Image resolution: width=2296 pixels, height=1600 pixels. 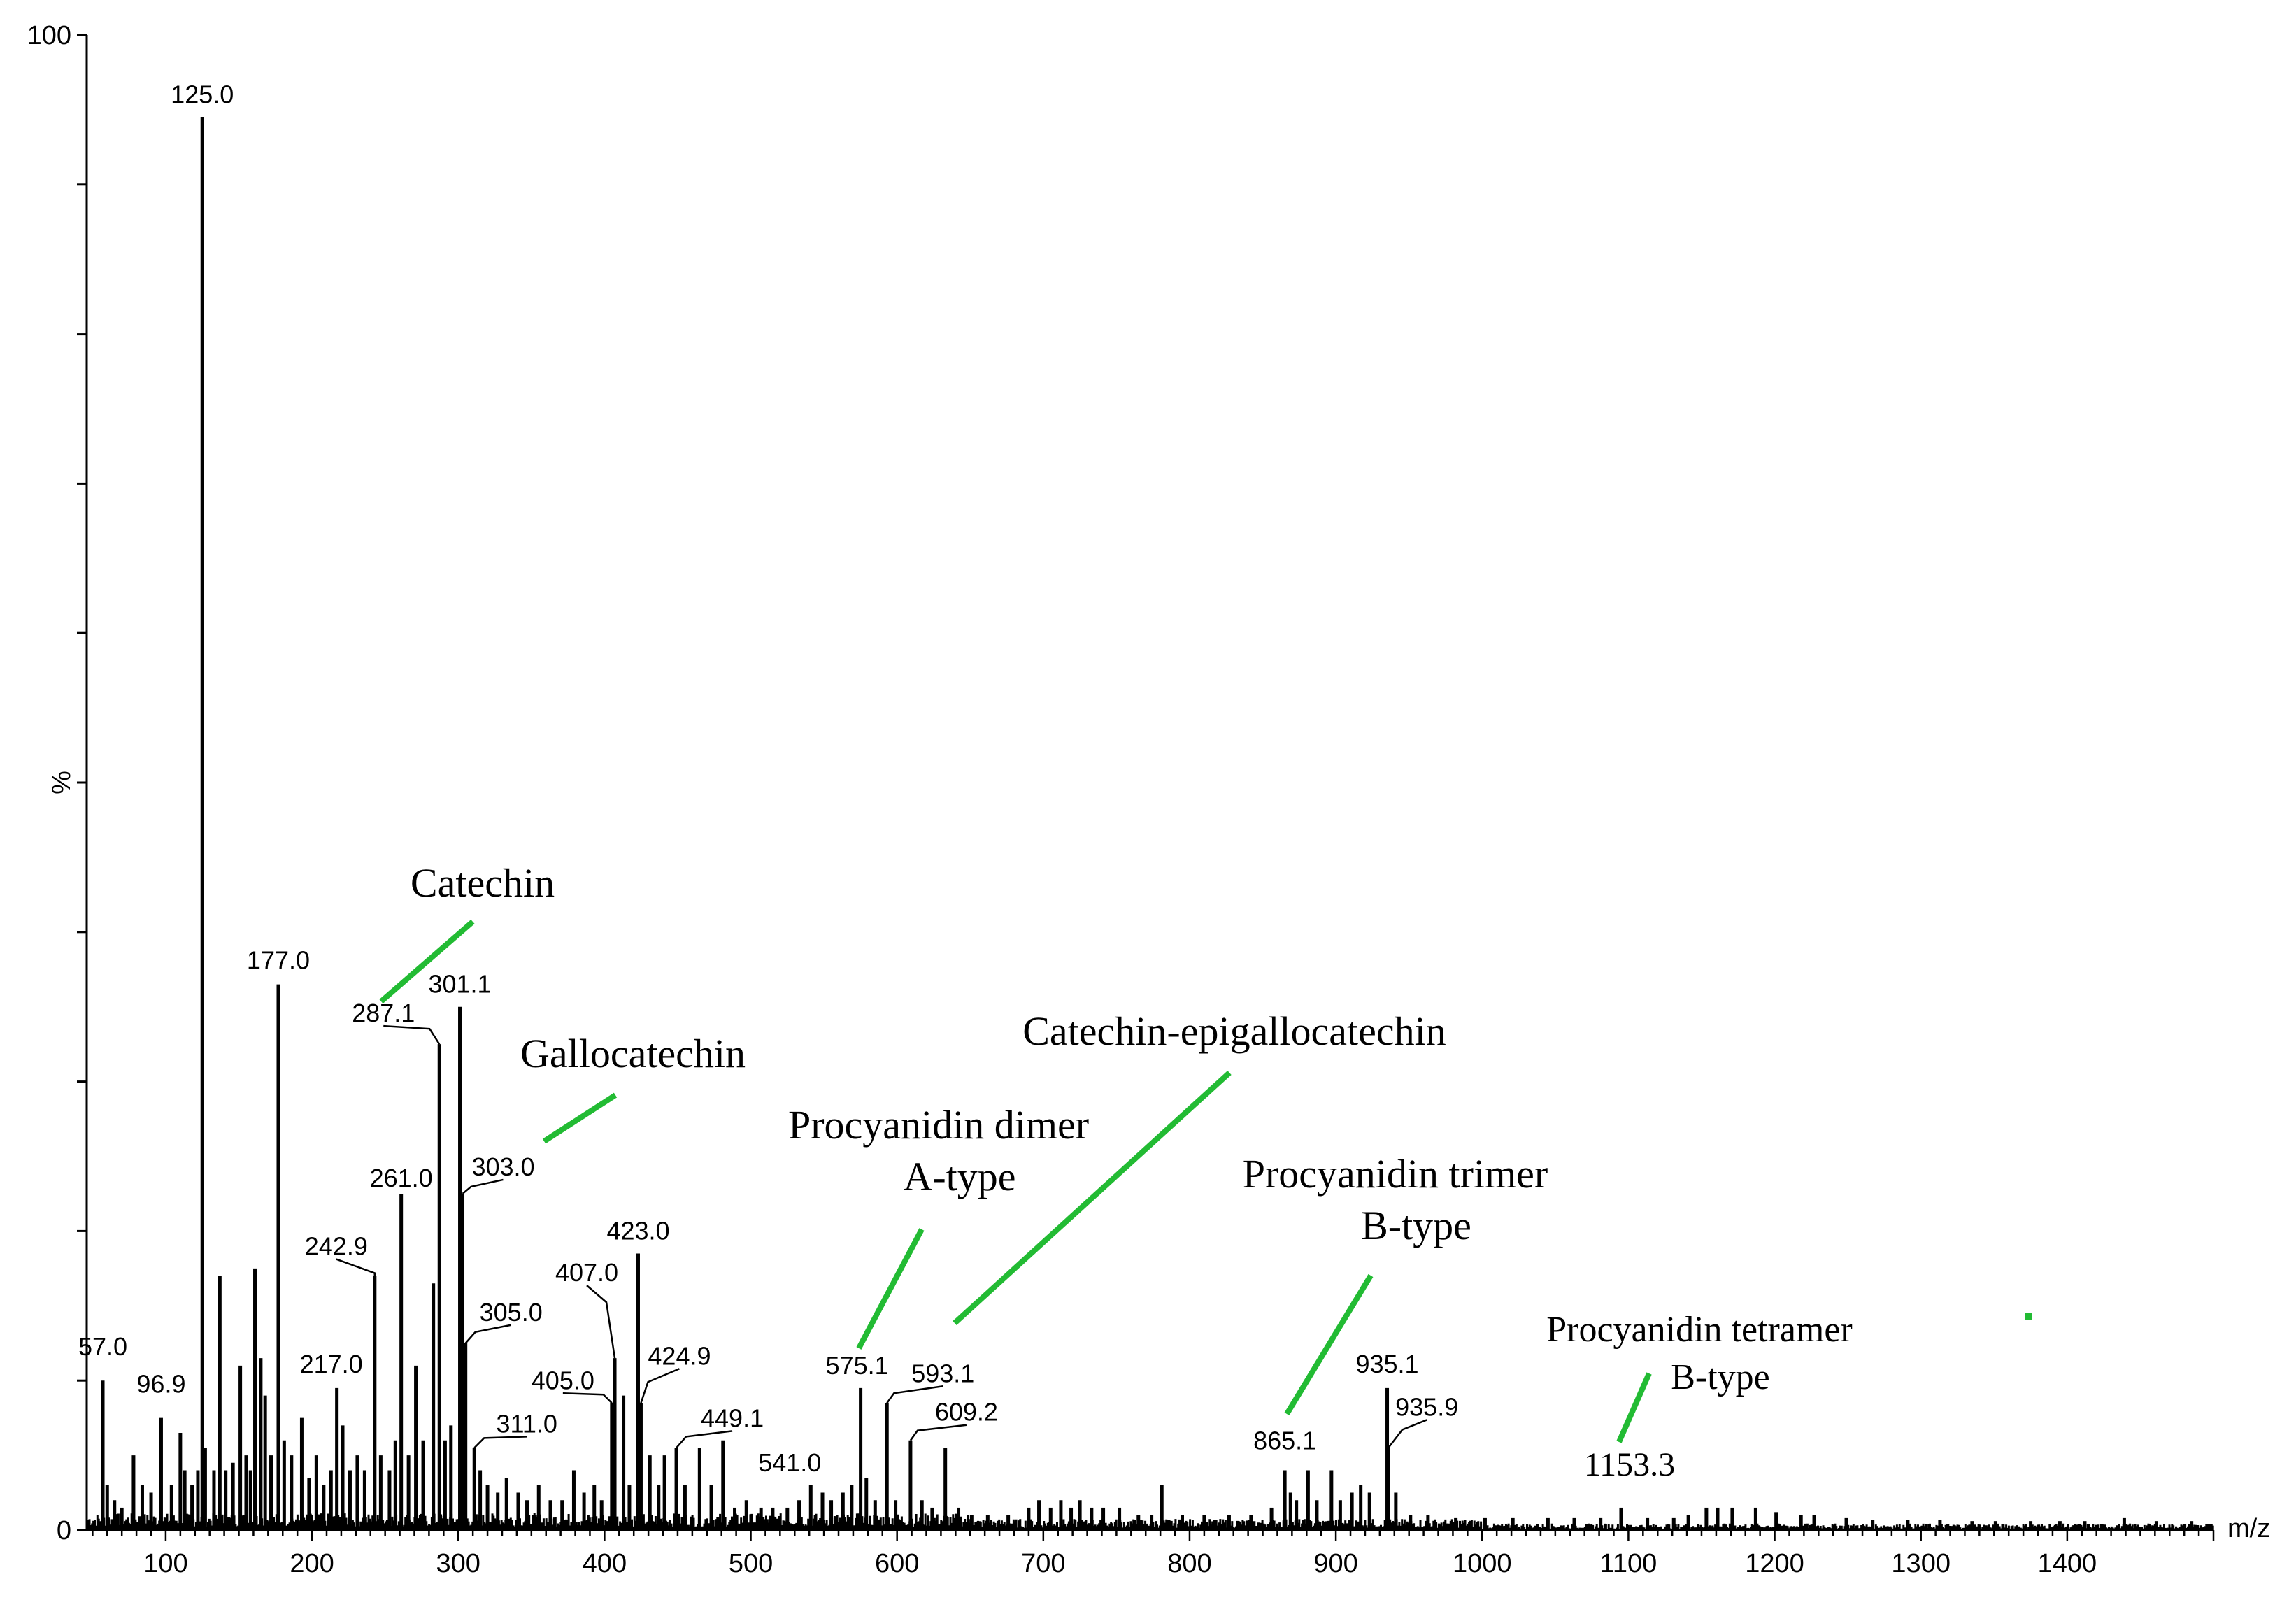 What do you see at coordinates (938, 1125) in the screenshot?
I see `annotation-label: Procyanidin dimer` at bounding box center [938, 1125].